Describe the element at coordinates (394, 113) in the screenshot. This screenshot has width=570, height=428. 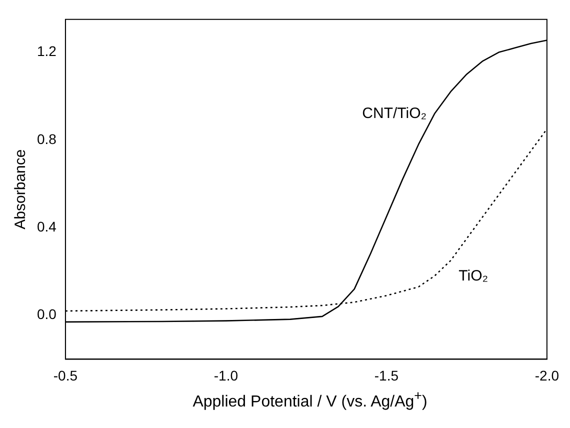
I see `annotation: CNT/TiO₂` at that location.